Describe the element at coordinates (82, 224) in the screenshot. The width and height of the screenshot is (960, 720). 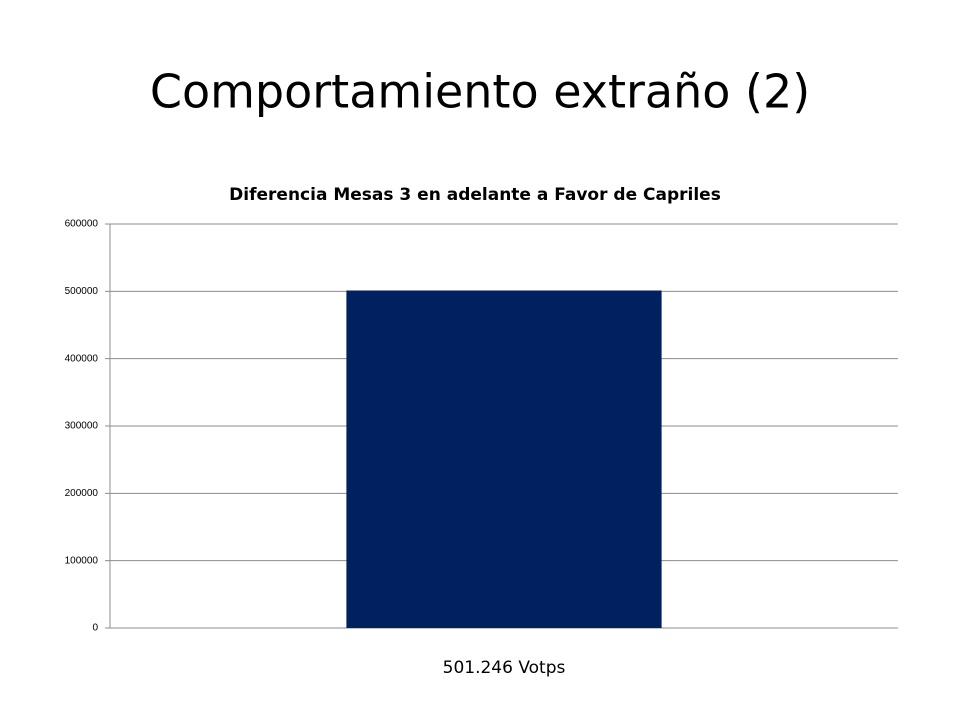
I see `y-tick-label: 600000` at that location.